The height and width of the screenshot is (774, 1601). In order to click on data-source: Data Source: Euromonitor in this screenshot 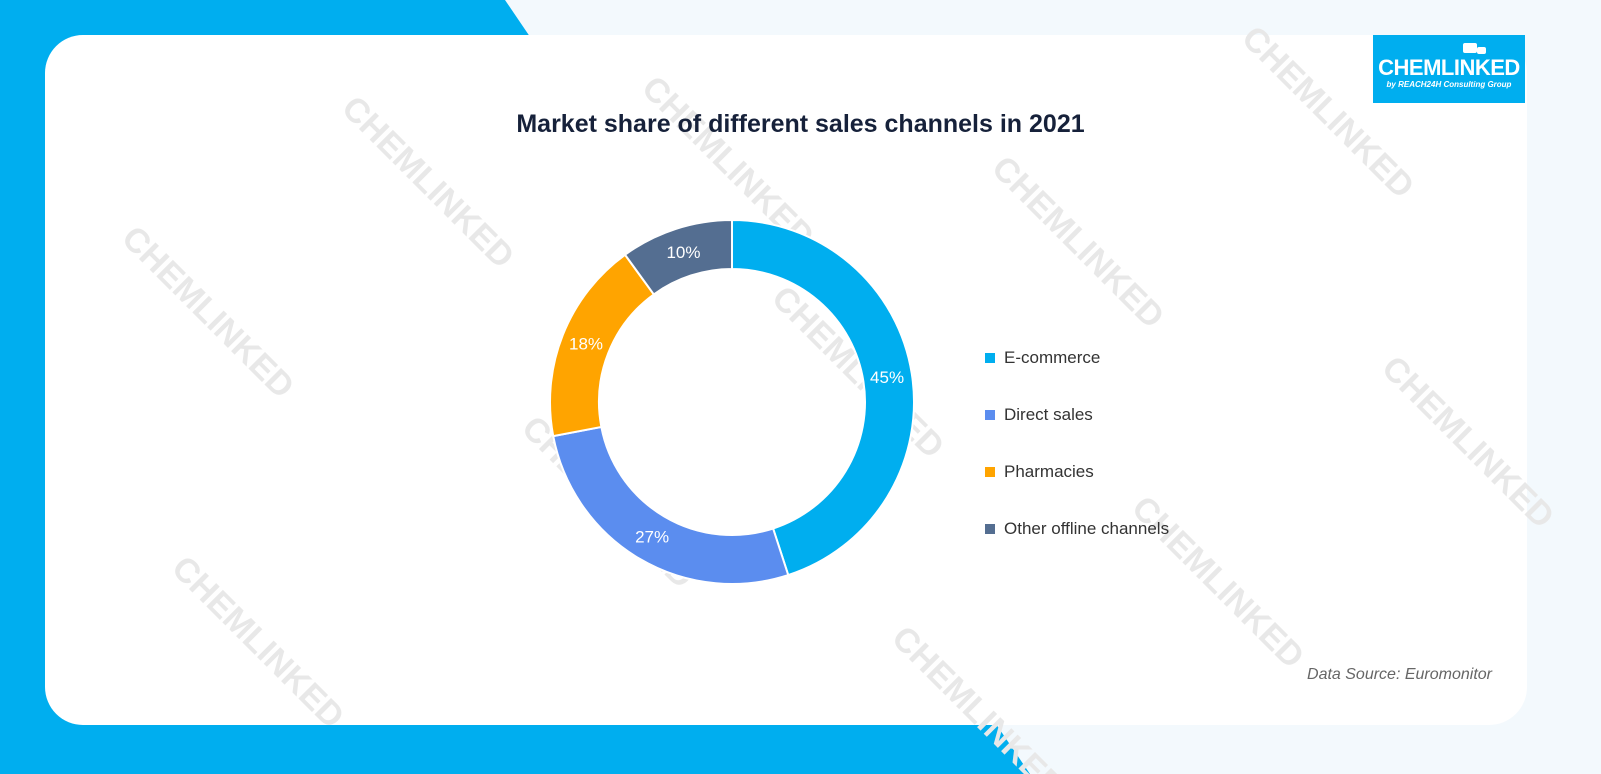, I will do `click(1399, 674)`.